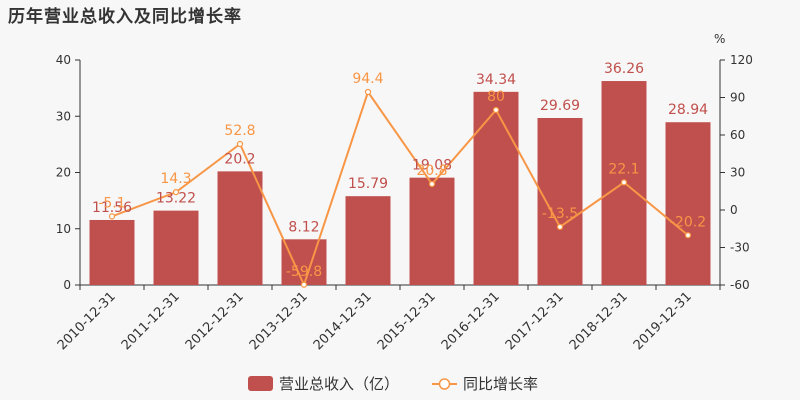 The height and width of the screenshot is (400, 800). I want to click on y-left-tick-label: 10, so click(63, 229).